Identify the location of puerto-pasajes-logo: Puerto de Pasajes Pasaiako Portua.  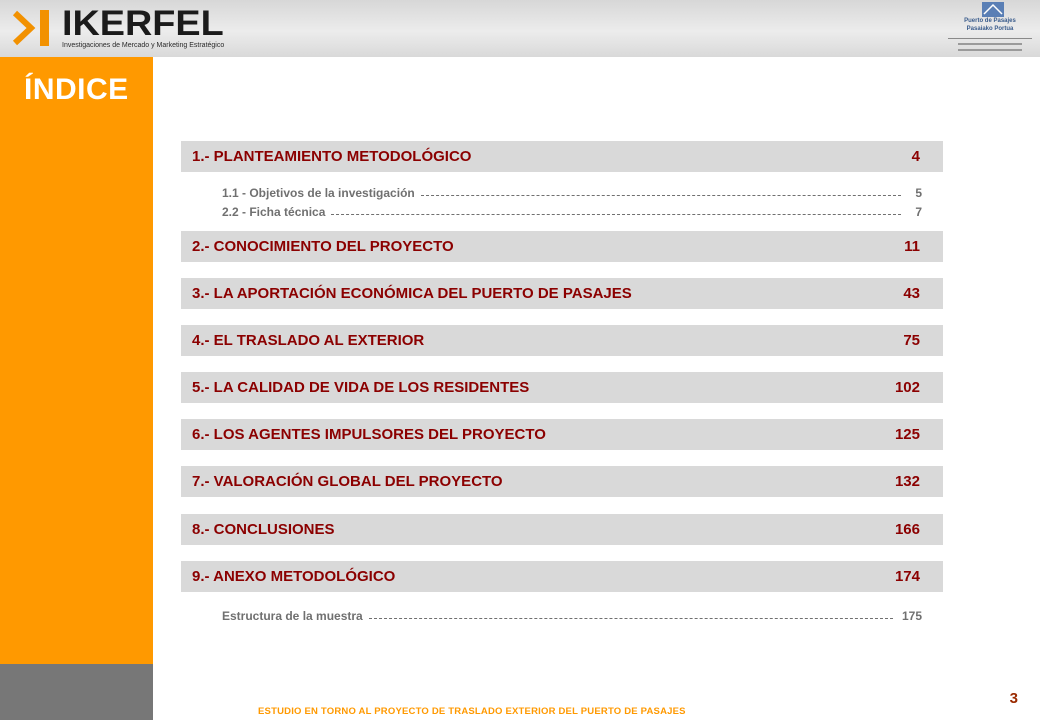
(990, 28).